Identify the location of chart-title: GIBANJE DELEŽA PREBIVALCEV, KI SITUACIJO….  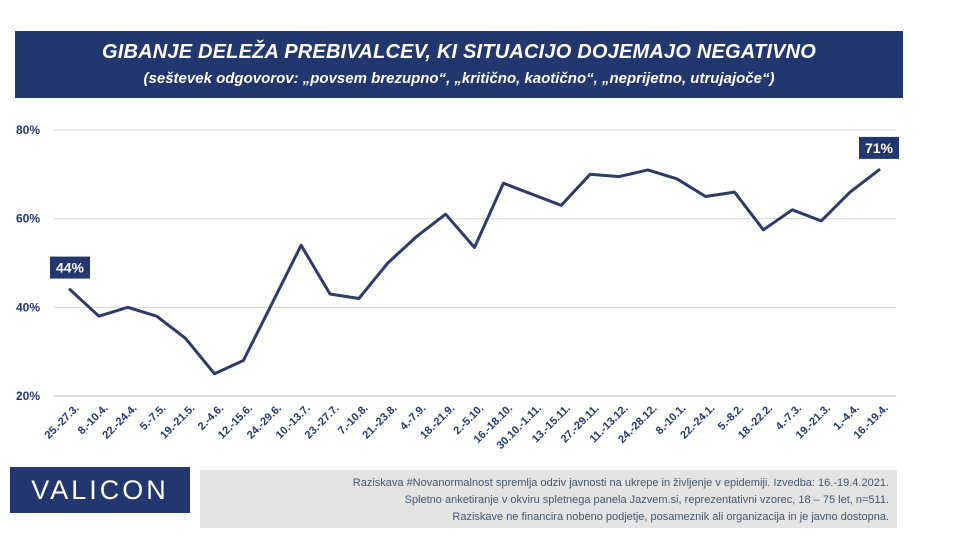
(459, 52).